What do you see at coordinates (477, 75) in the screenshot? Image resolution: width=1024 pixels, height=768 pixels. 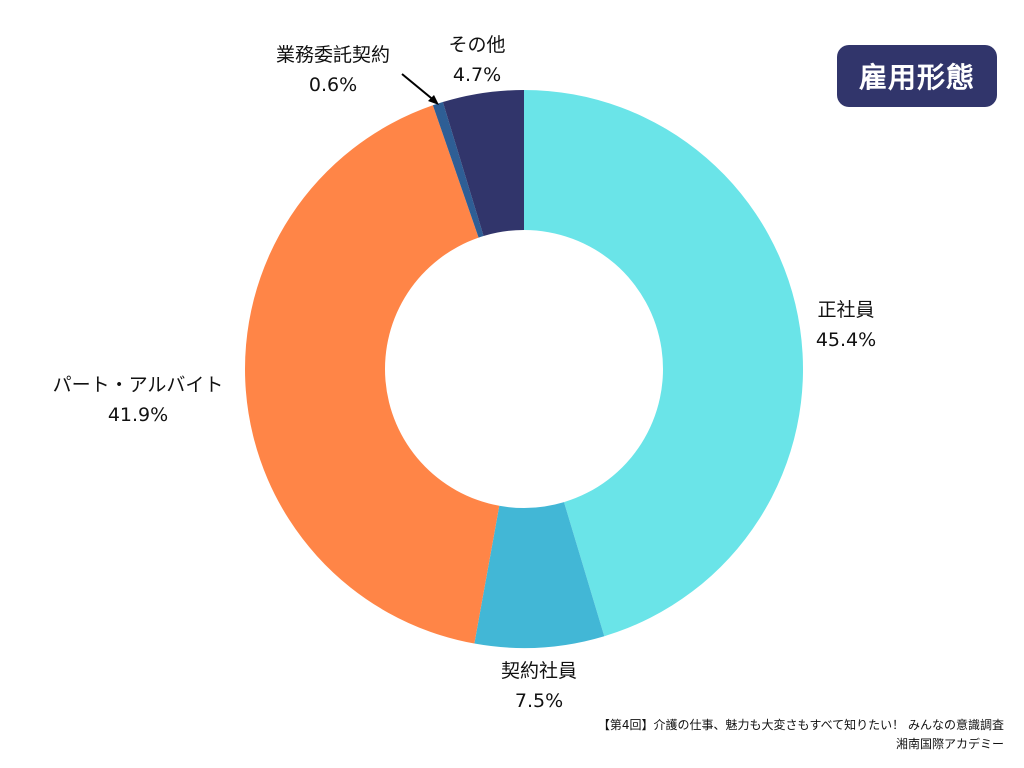 I see `slice-value: 4.7%` at bounding box center [477, 75].